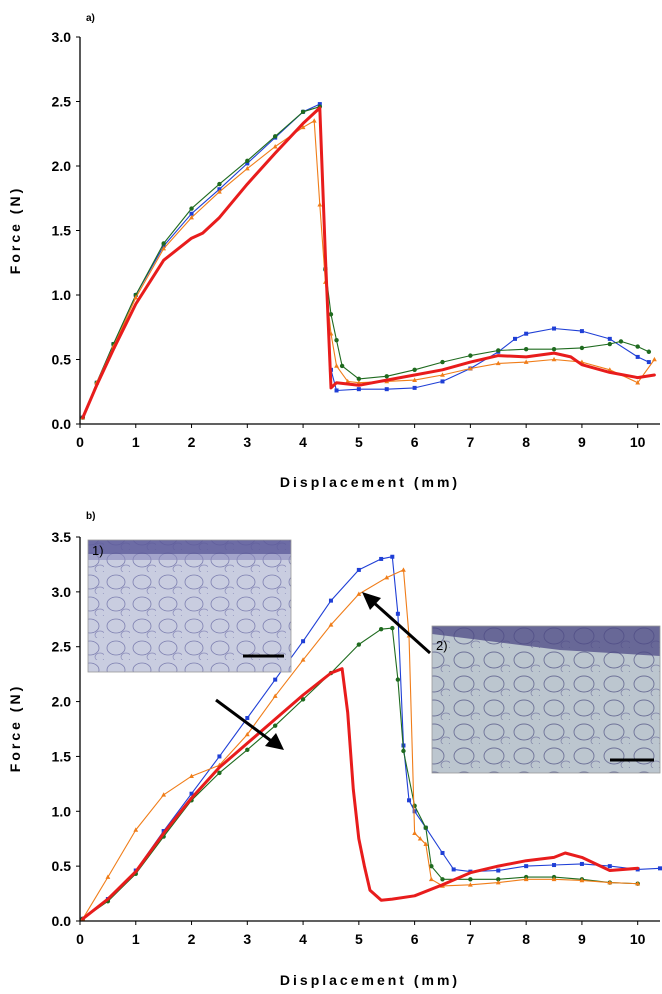 This screenshot has height=994, width=662. Describe the element at coordinates (638, 442) in the screenshot. I see `x-tick-label: 10` at that location.